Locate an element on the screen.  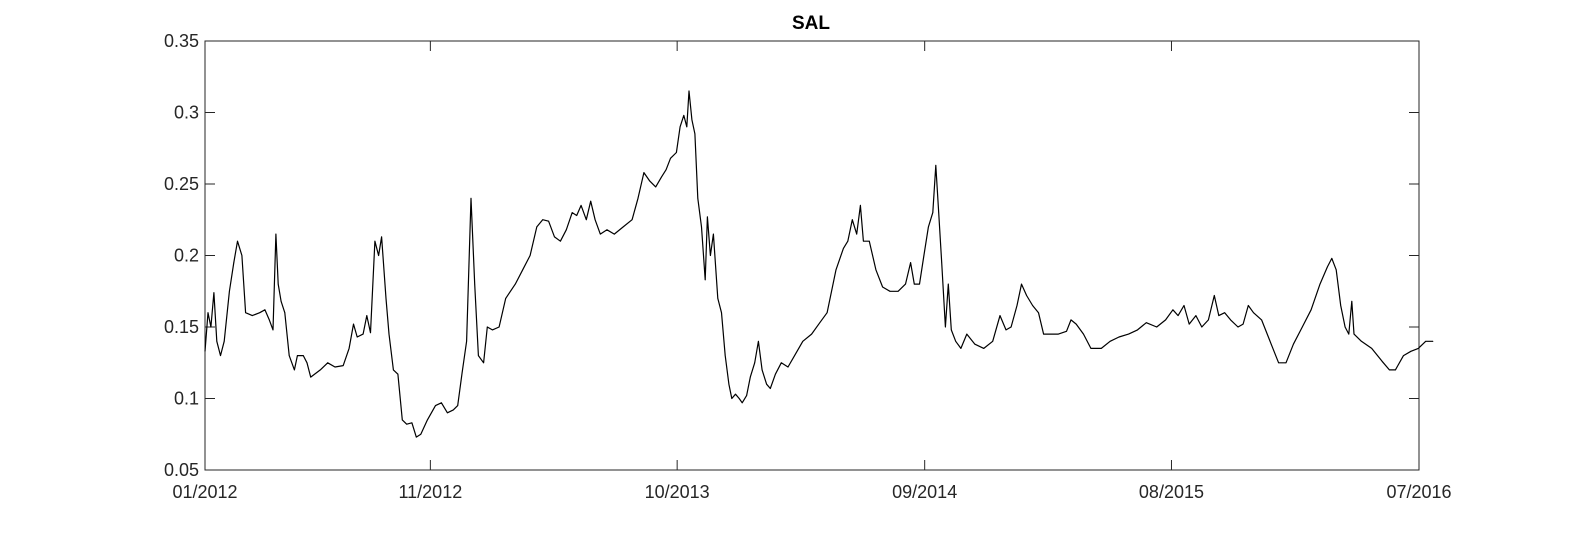
y-tick-label: 0.25 is located at coordinates (181, 184).